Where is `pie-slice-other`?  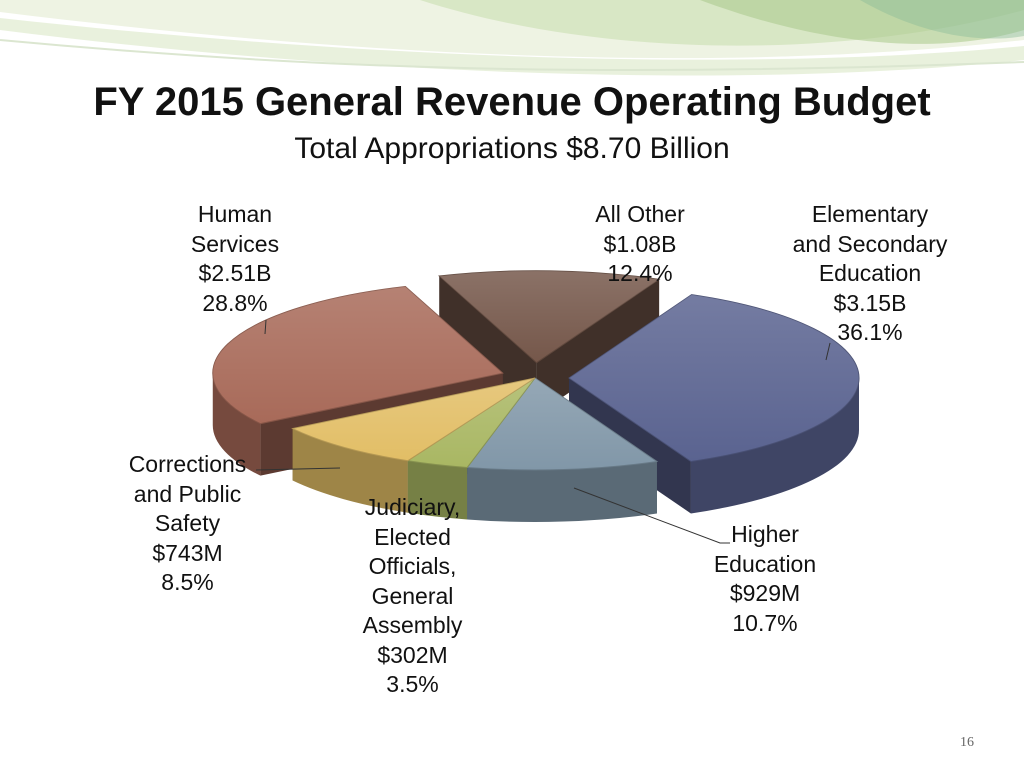 pie-slice-other is located at coordinates (549, 317).